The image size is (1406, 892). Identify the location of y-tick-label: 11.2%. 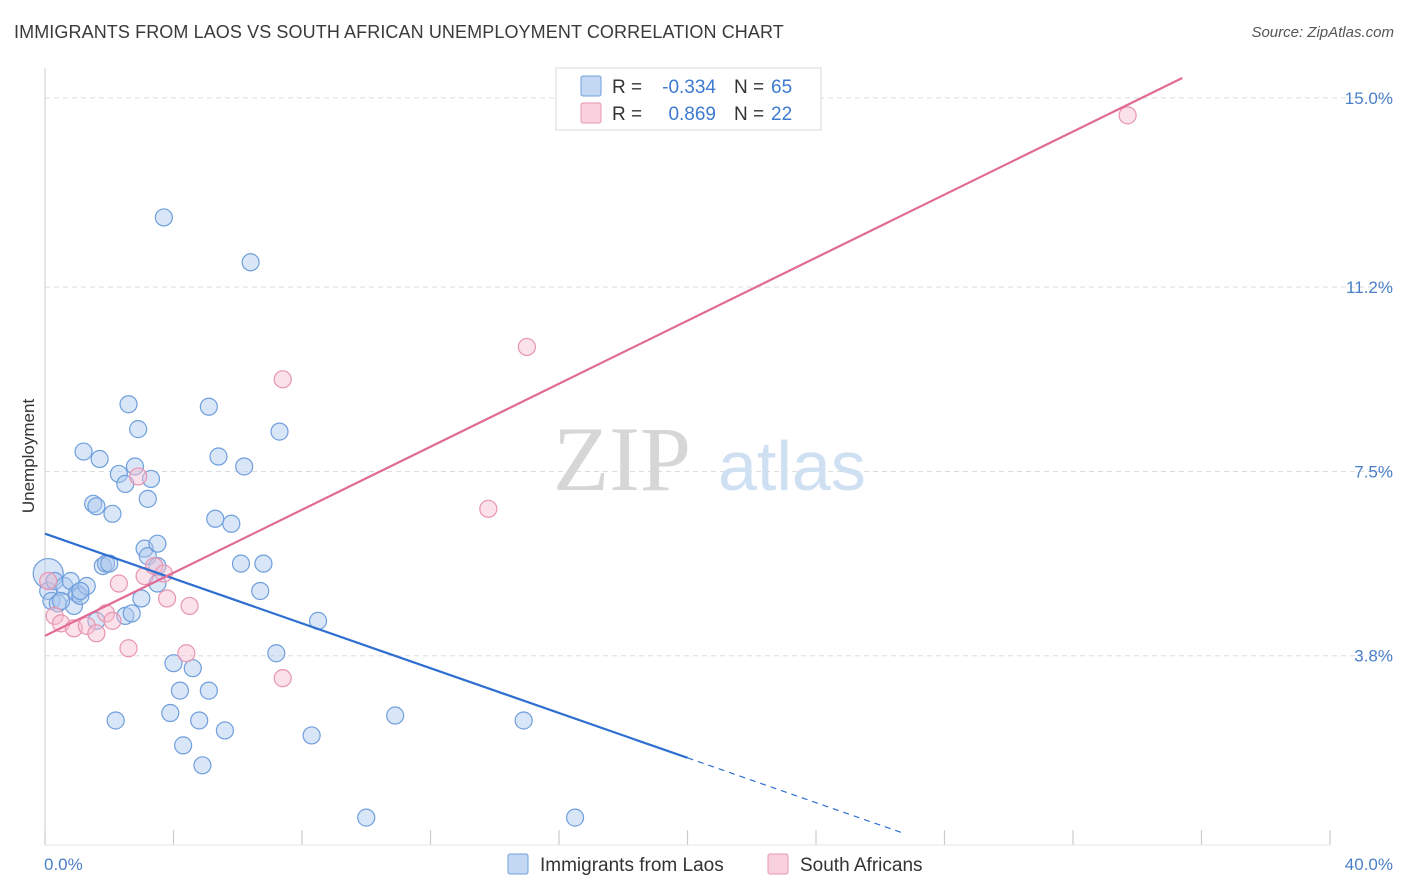
(1369, 287).